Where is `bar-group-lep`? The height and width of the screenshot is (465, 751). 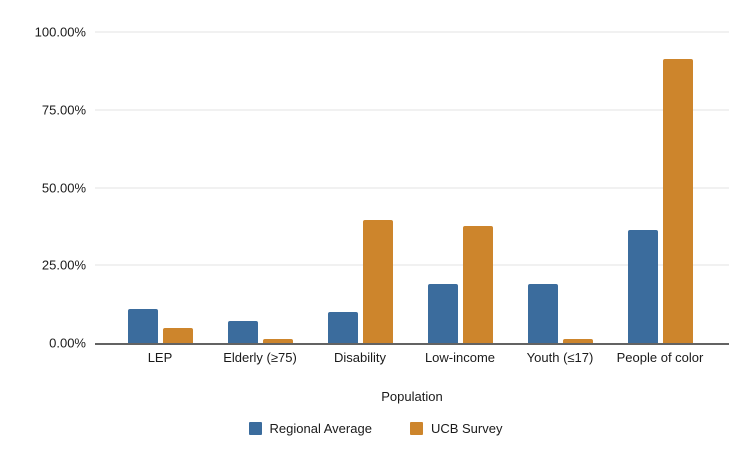
bar-group-lep is located at coordinates (160, 187).